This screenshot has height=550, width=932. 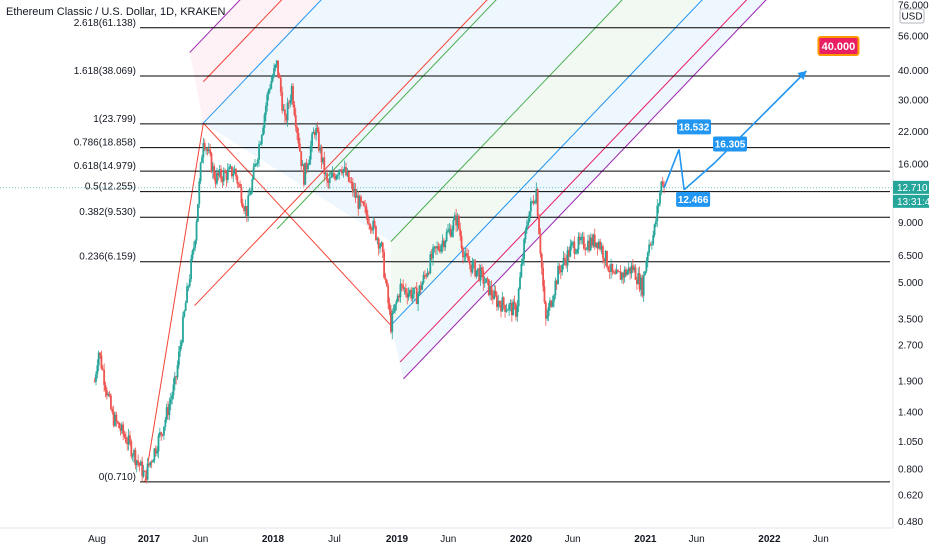 I want to click on projection-callout: 16.305, so click(x=730, y=144).